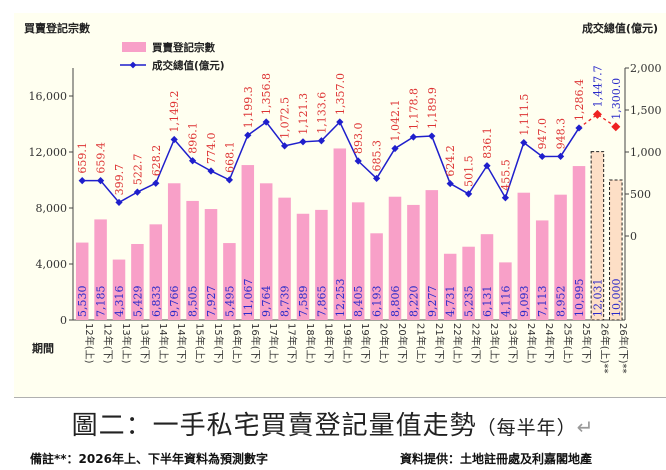 Image resolution: width=666 pixels, height=470 pixels. Describe the element at coordinates (134, 47) in the screenshot. I see `legend-bar-swatch` at that location.